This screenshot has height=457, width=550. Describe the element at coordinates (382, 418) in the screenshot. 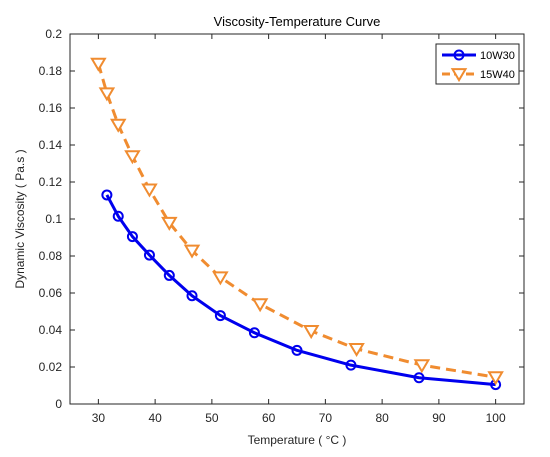

I see `x-tick-label: 80` at that location.